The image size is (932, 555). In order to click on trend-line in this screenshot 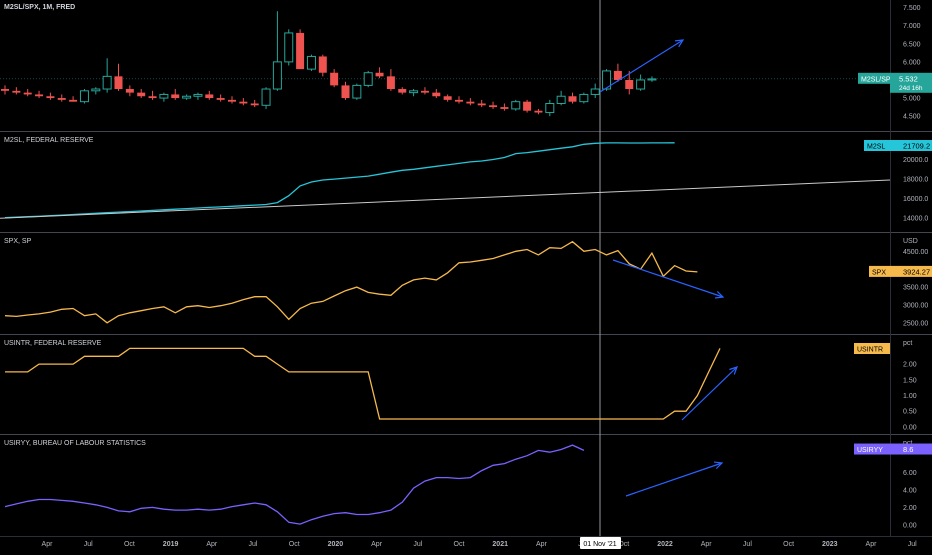, I will do `click(445, 199)`.